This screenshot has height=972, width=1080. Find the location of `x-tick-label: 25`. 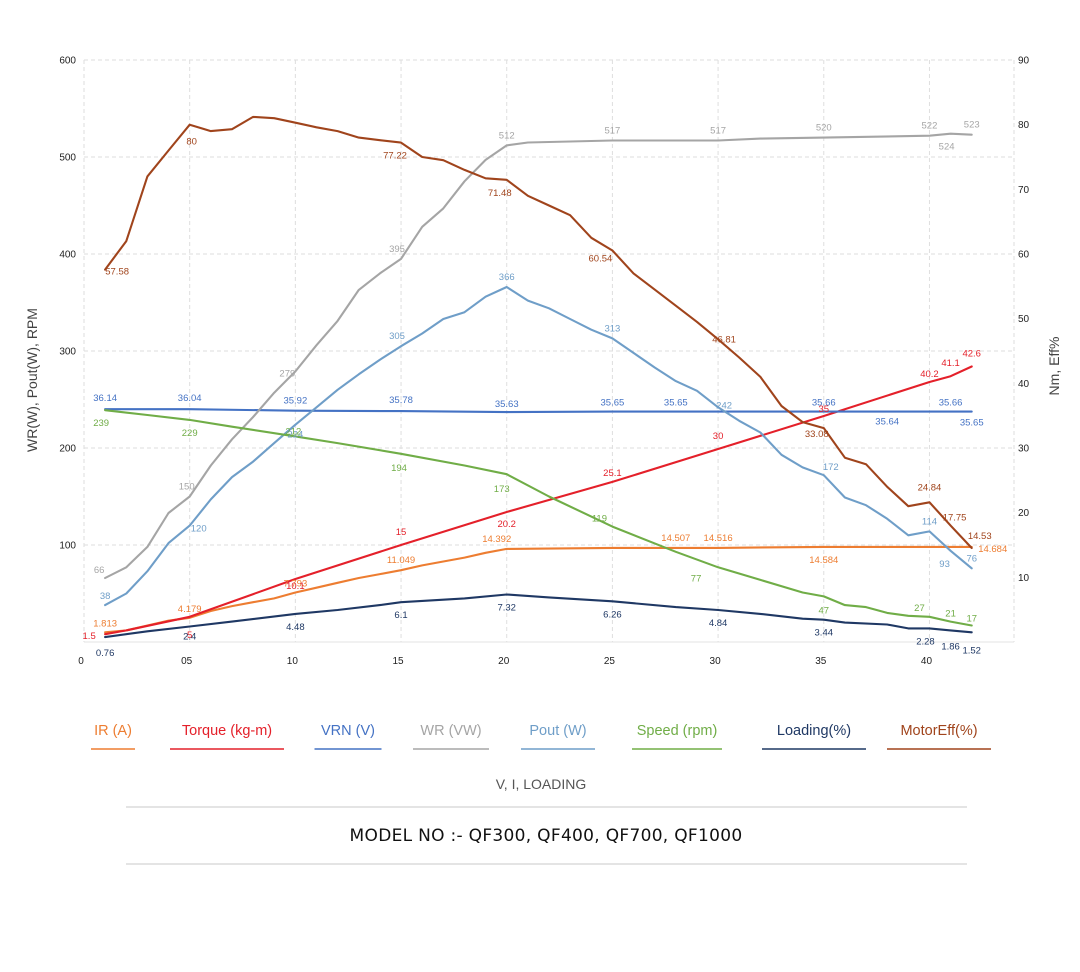

x-tick-label: 25 is located at coordinates (610, 661).